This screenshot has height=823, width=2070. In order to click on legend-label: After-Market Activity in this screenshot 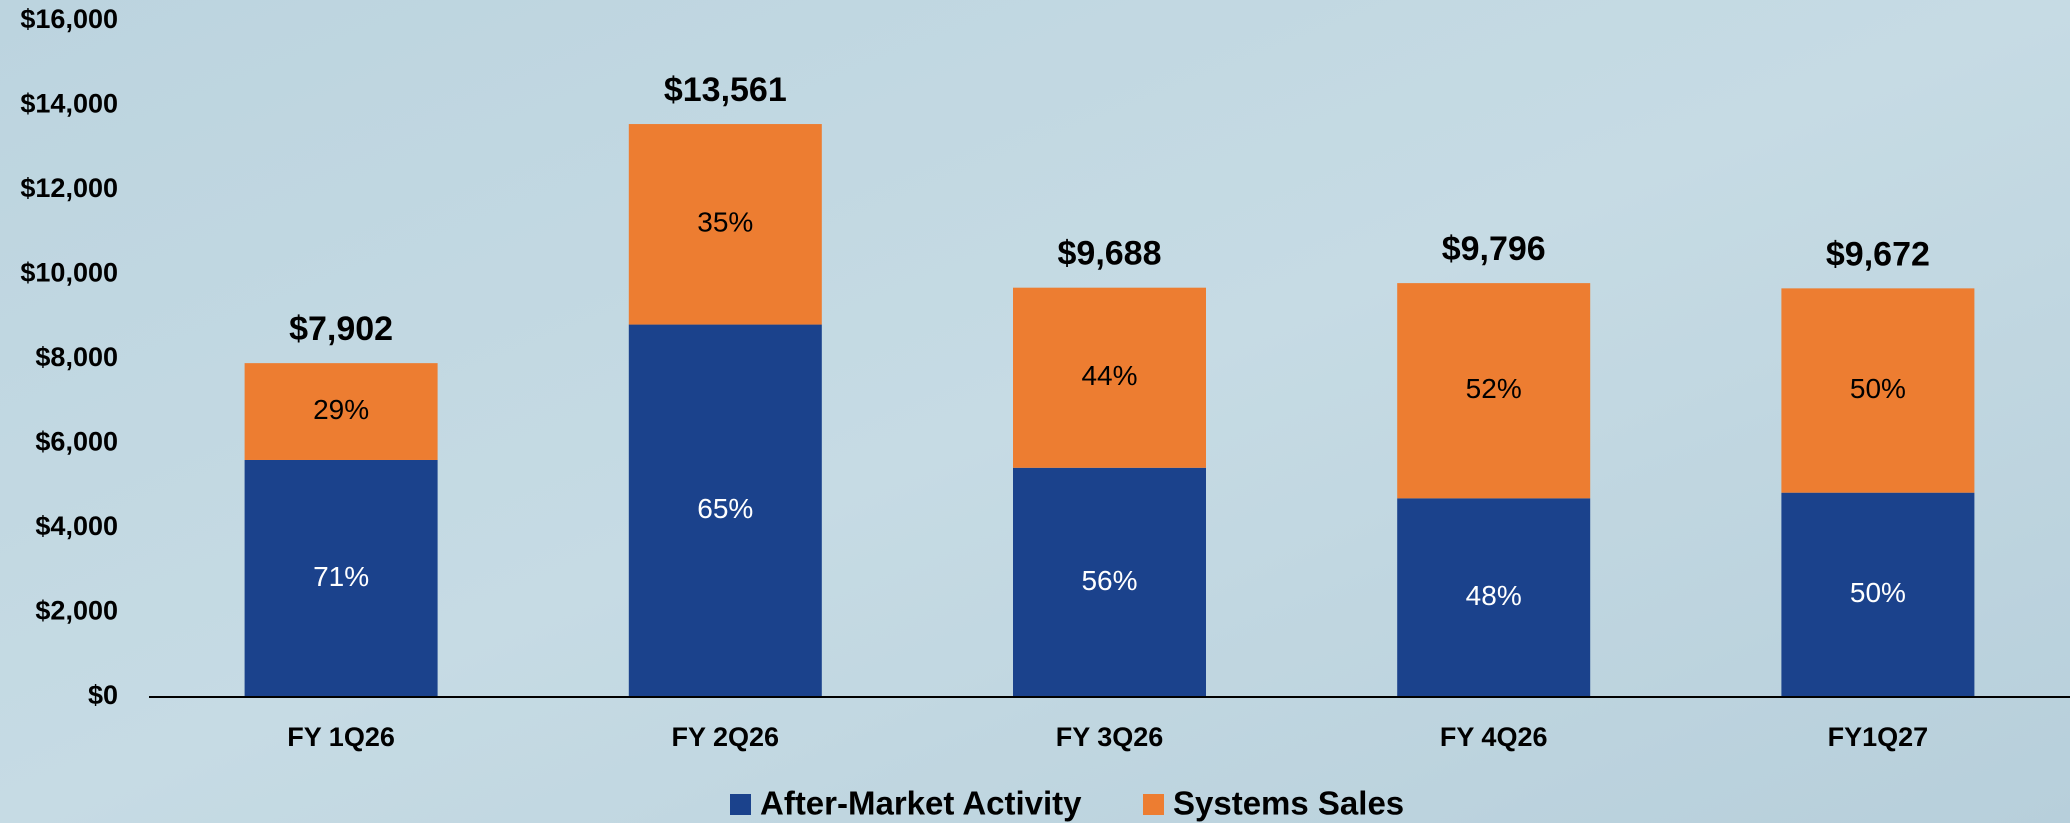, I will do `click(921, 803)`.